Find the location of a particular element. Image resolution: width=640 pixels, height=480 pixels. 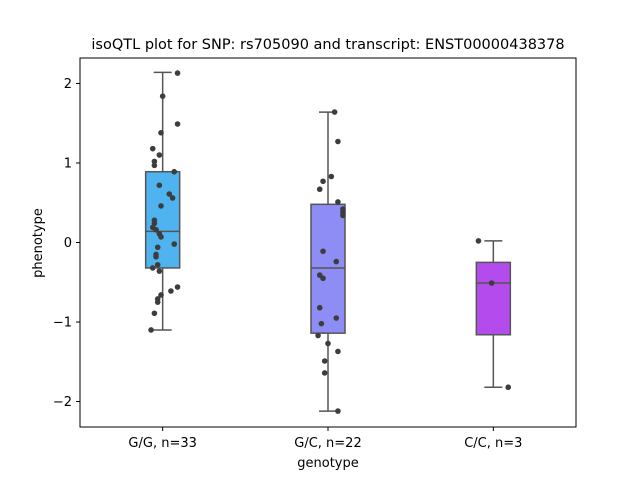

x-tick-label: G/G, n=33 is located at coordinates (162, 443).